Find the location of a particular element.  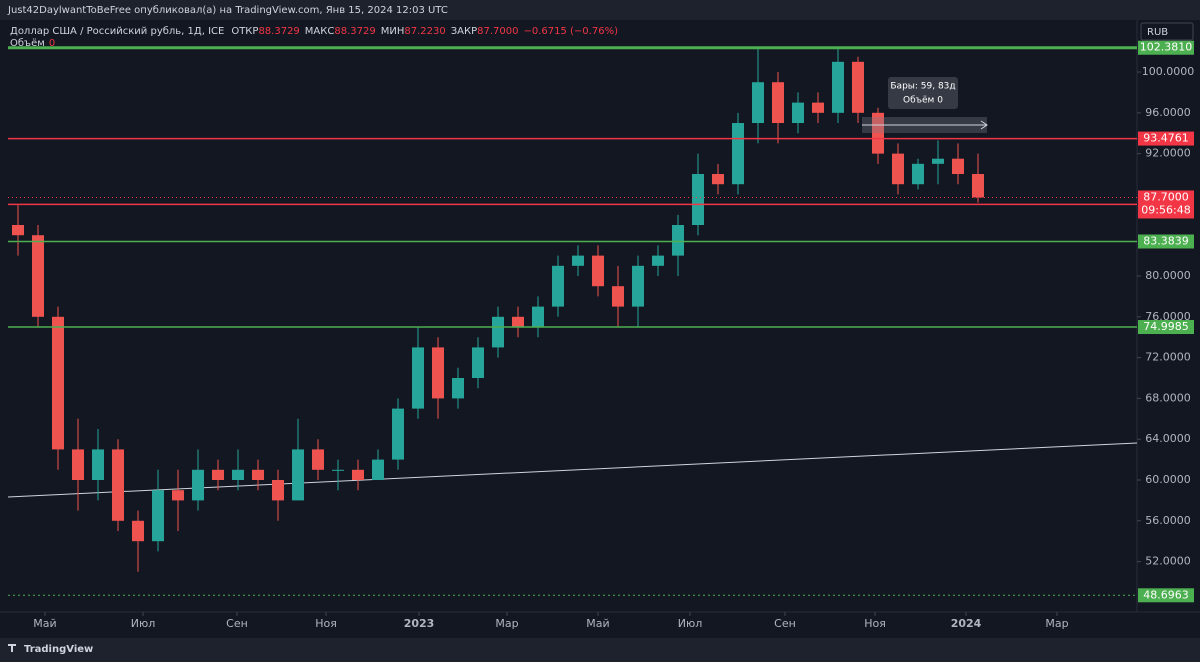

legend-change: −0.6715 (−0.76%) is located at coordinates (570, 31).